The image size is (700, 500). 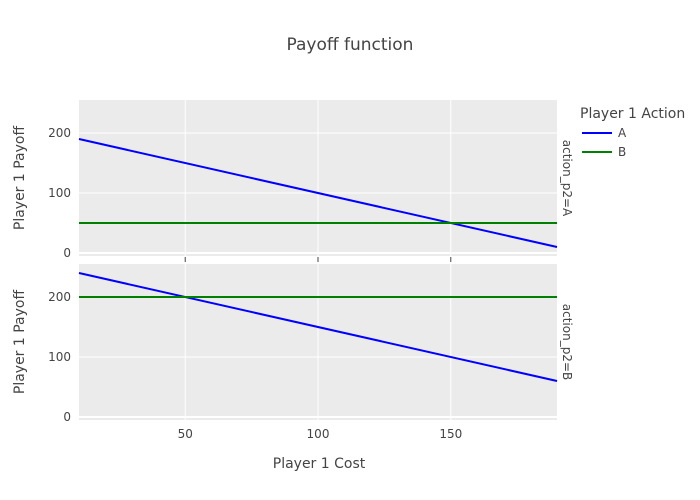 I want to click on legend-title: Player 1 Action, so click(x=632, y=114).